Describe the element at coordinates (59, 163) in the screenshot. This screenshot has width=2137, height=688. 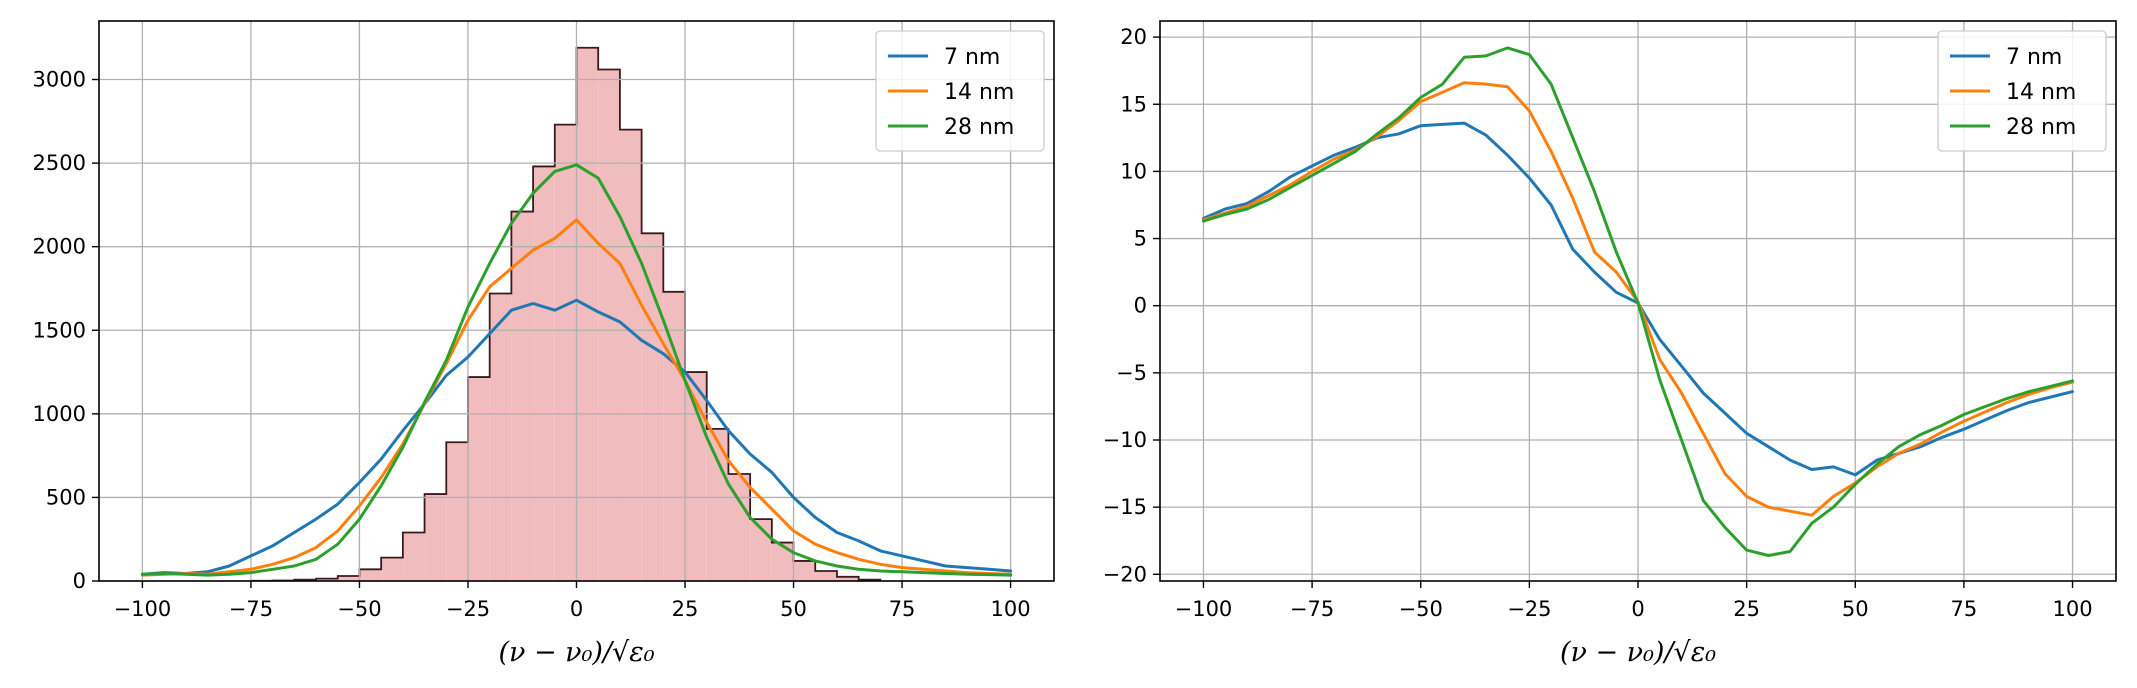
I see `y-tick-label: 2500` at that location.